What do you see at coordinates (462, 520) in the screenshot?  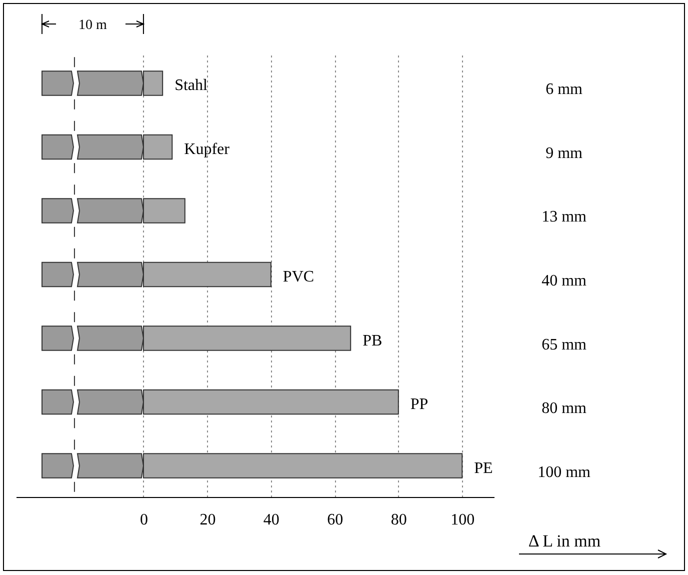 I see `x-tick-label: 100` at bounding box center [462, 520].